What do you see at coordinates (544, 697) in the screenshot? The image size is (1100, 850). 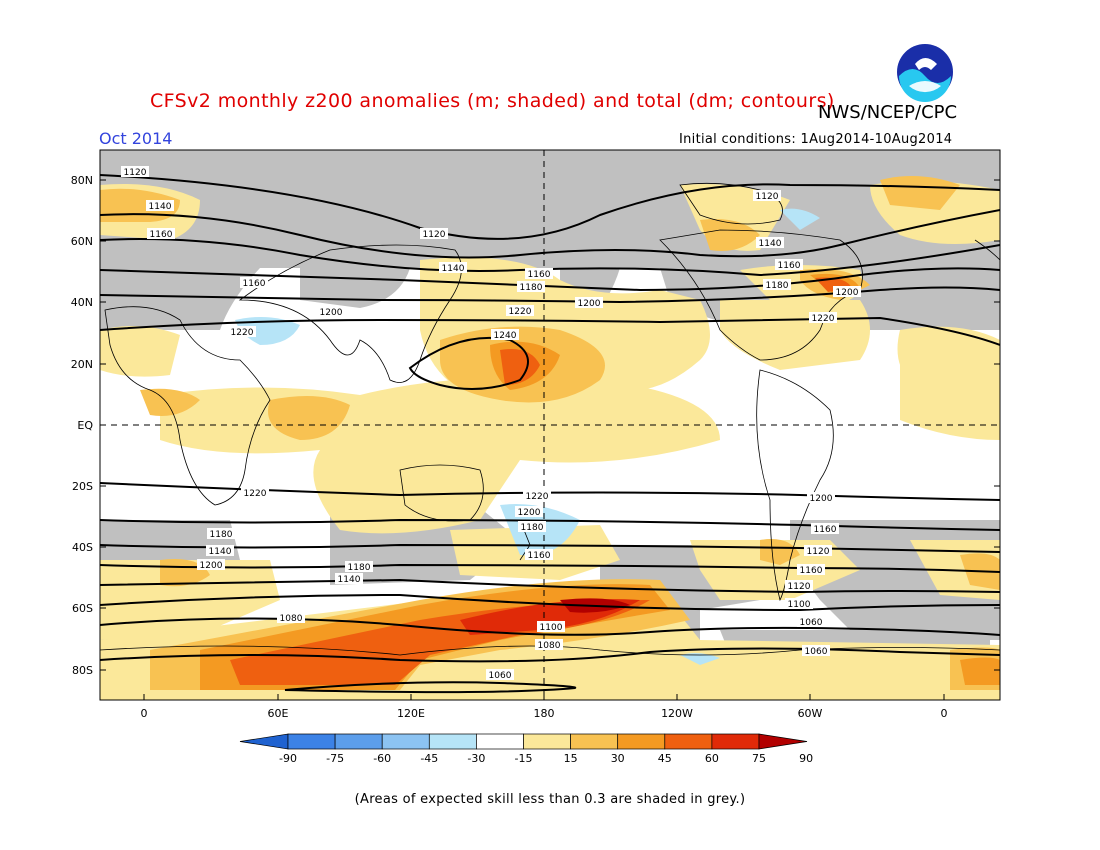 I see `longitude-ticks` at bounding box center [544, 697].